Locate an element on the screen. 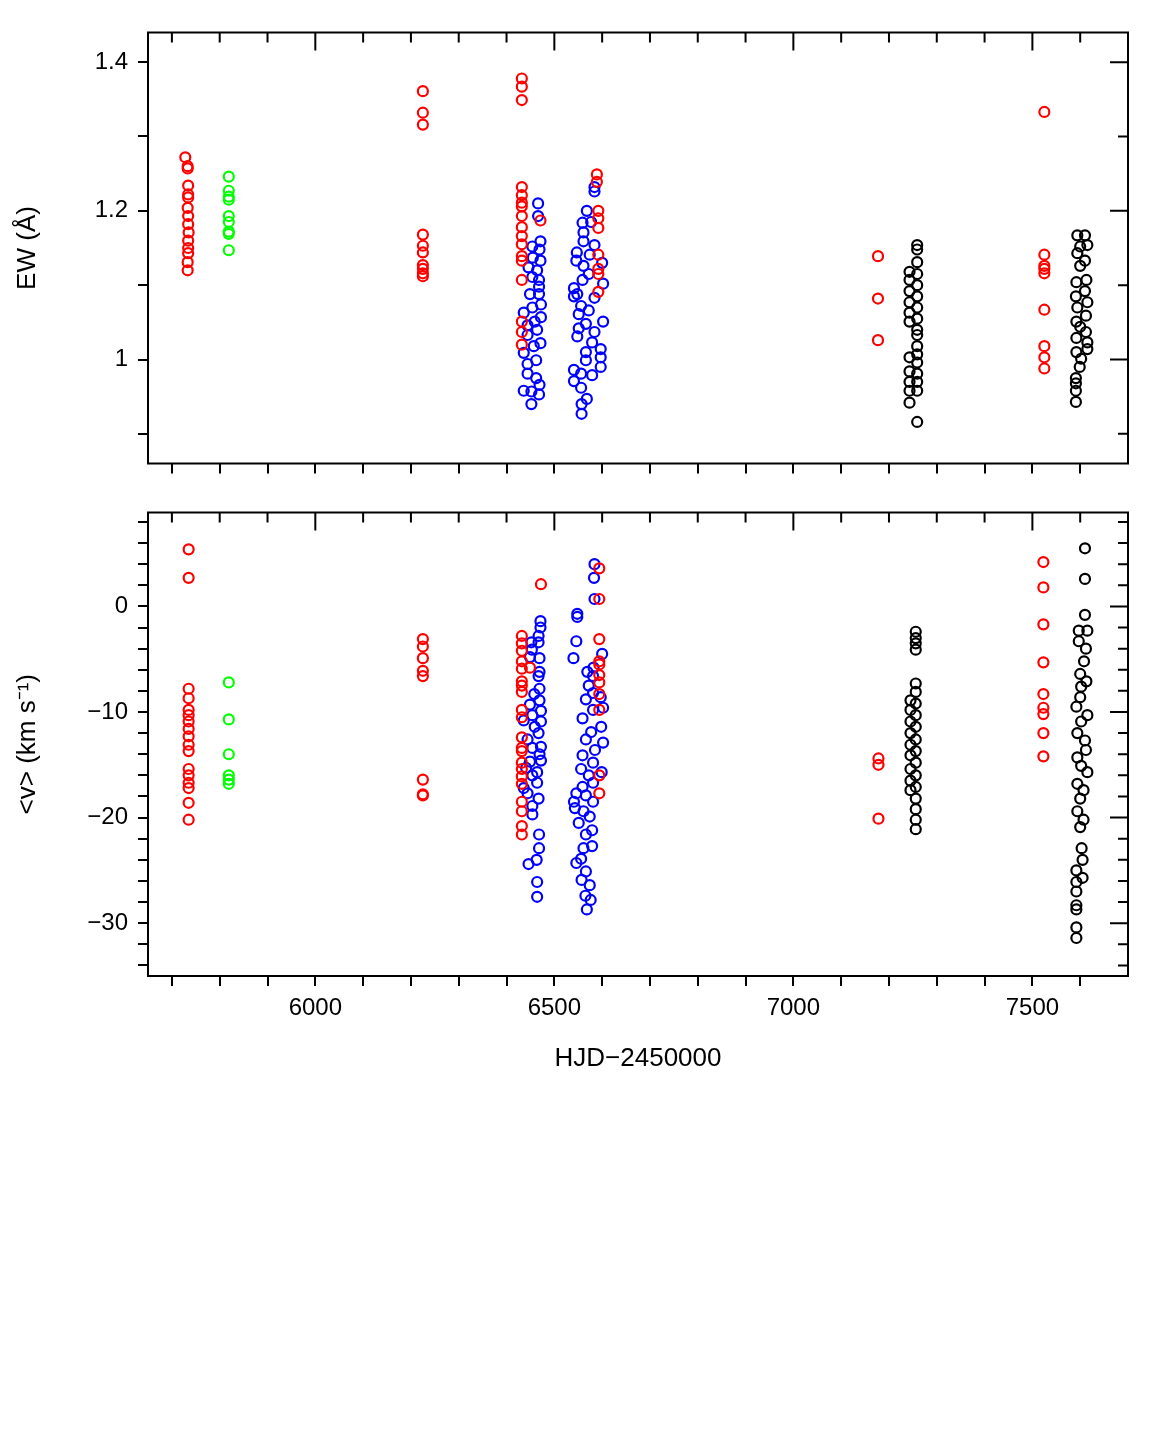 This screenshot has width=1171, height=1455. y-tick-label: 1.4 is located at coordinates (111, 60).